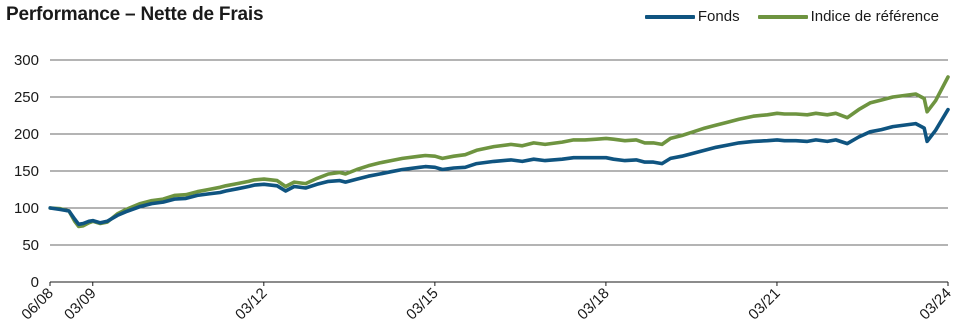 This screenshot has width=953, height=336. Describe the element at coordinates (669, 16) in the screenshot. I see `legend-swatch-fonds` at that location.